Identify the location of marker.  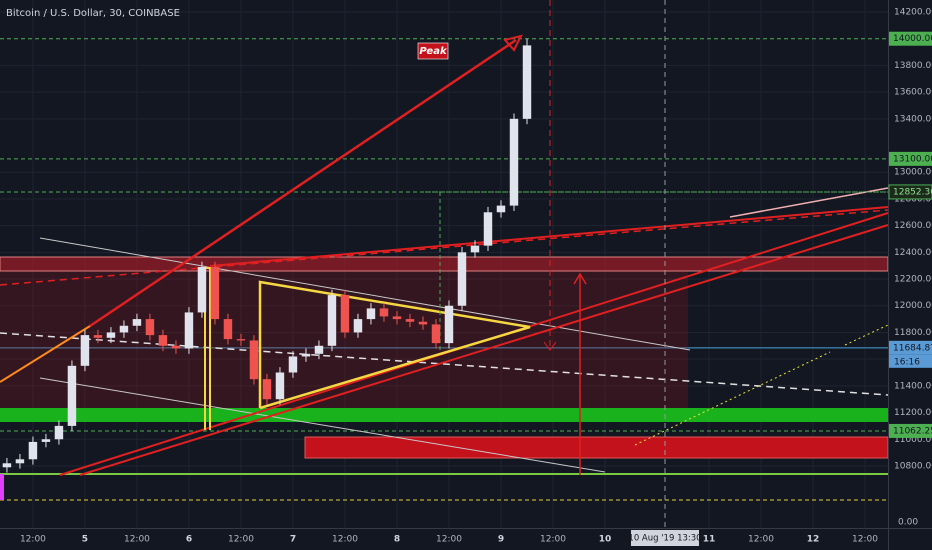
(2, 487).